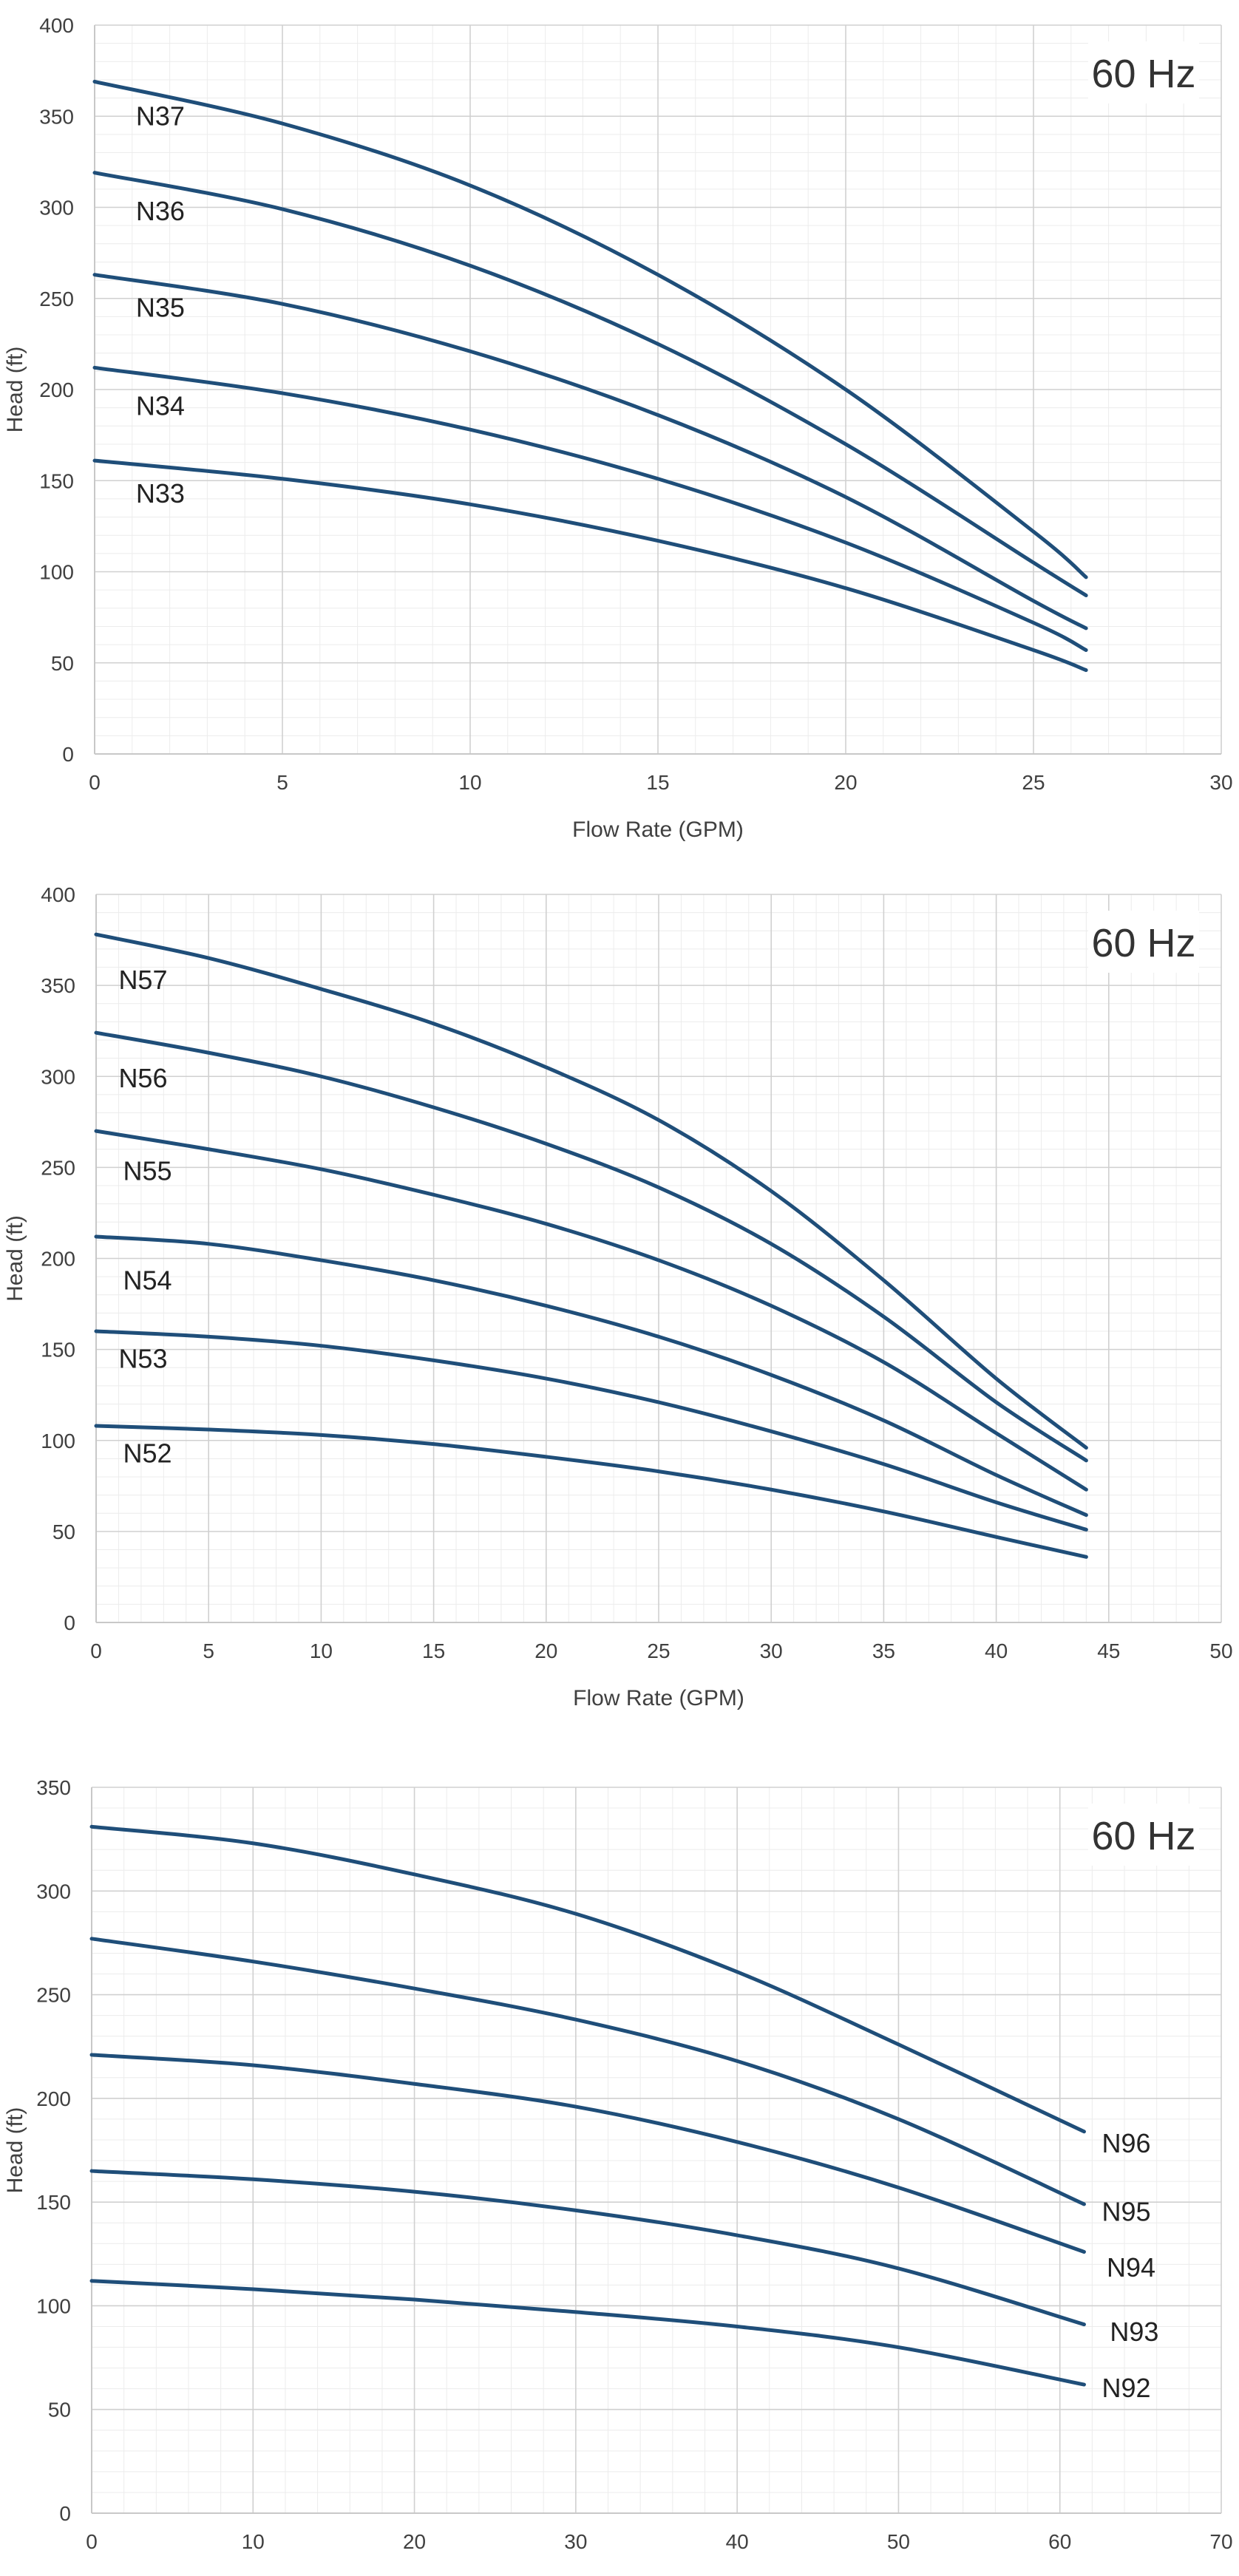 The image size is (1239, 2576). I want to click on series-line-n96, so click(587, 1979).